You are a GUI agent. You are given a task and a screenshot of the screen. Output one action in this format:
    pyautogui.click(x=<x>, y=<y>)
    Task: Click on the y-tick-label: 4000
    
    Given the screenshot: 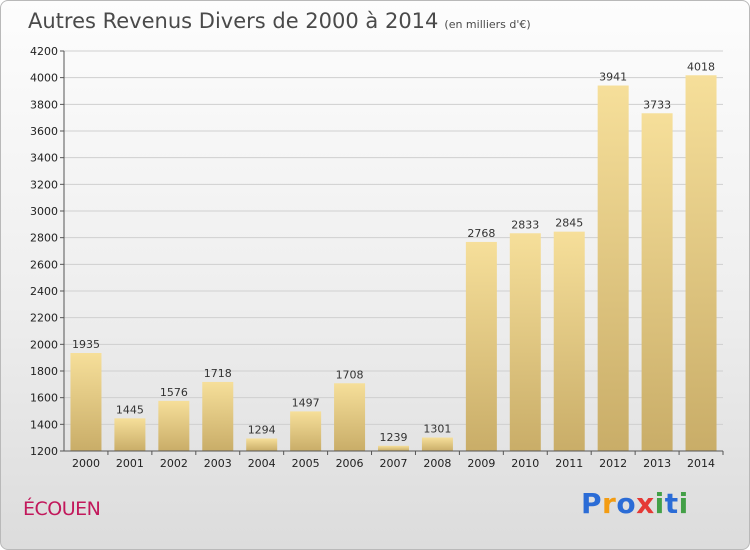 What is the action you would take?
    pyautogui.click(x=44, y=78)
    